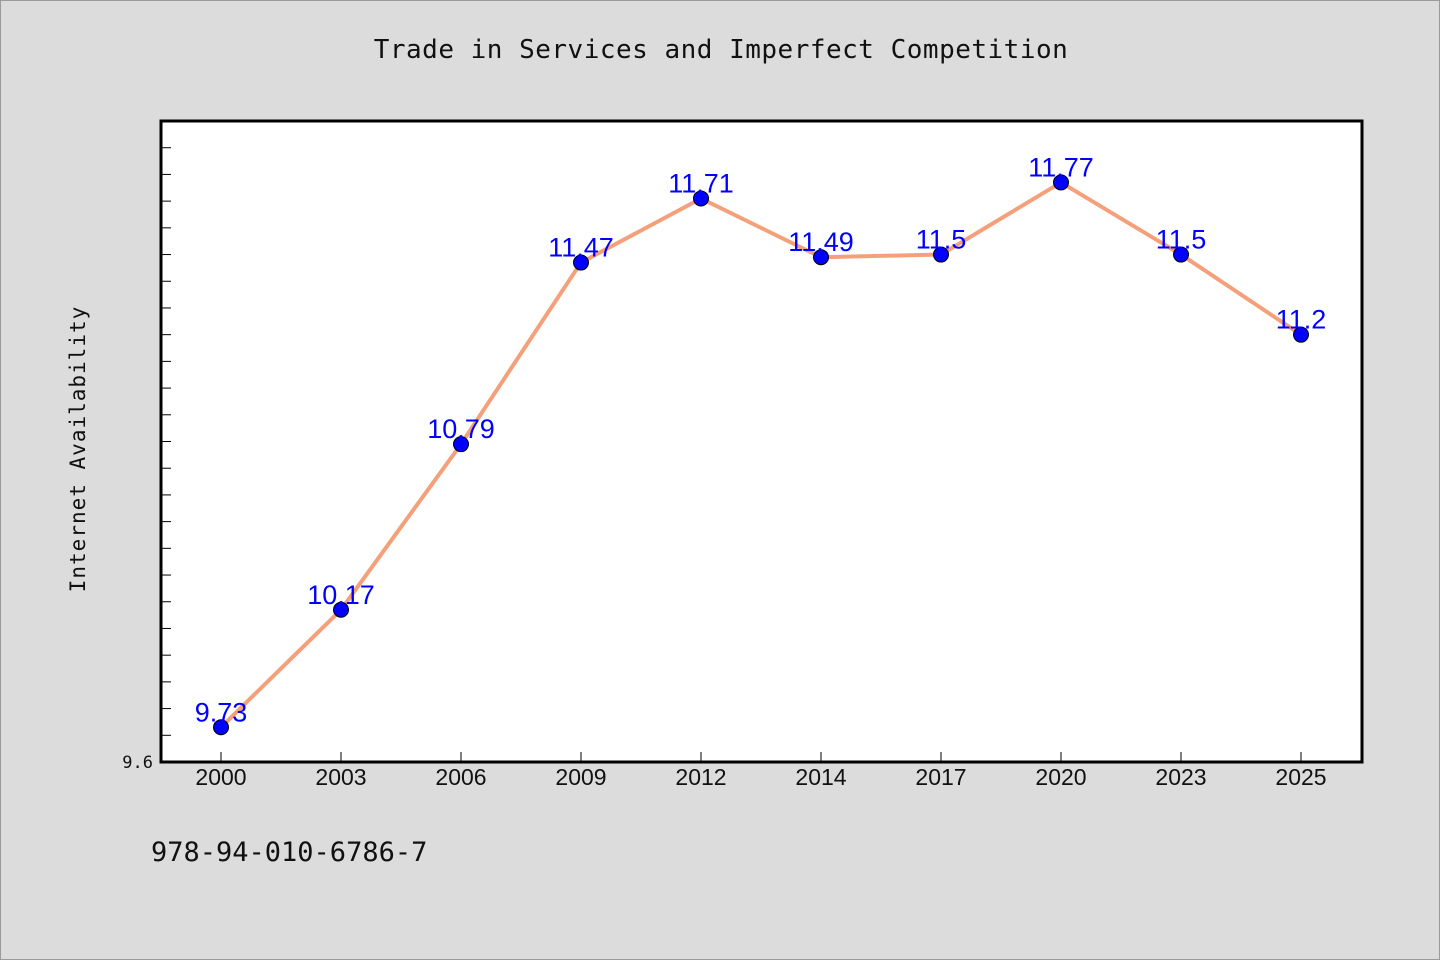  What do you see at coordinates (940, 777) in the screenshot?
I see `x-tick-label: 2017` at bounding box center [940, 777].